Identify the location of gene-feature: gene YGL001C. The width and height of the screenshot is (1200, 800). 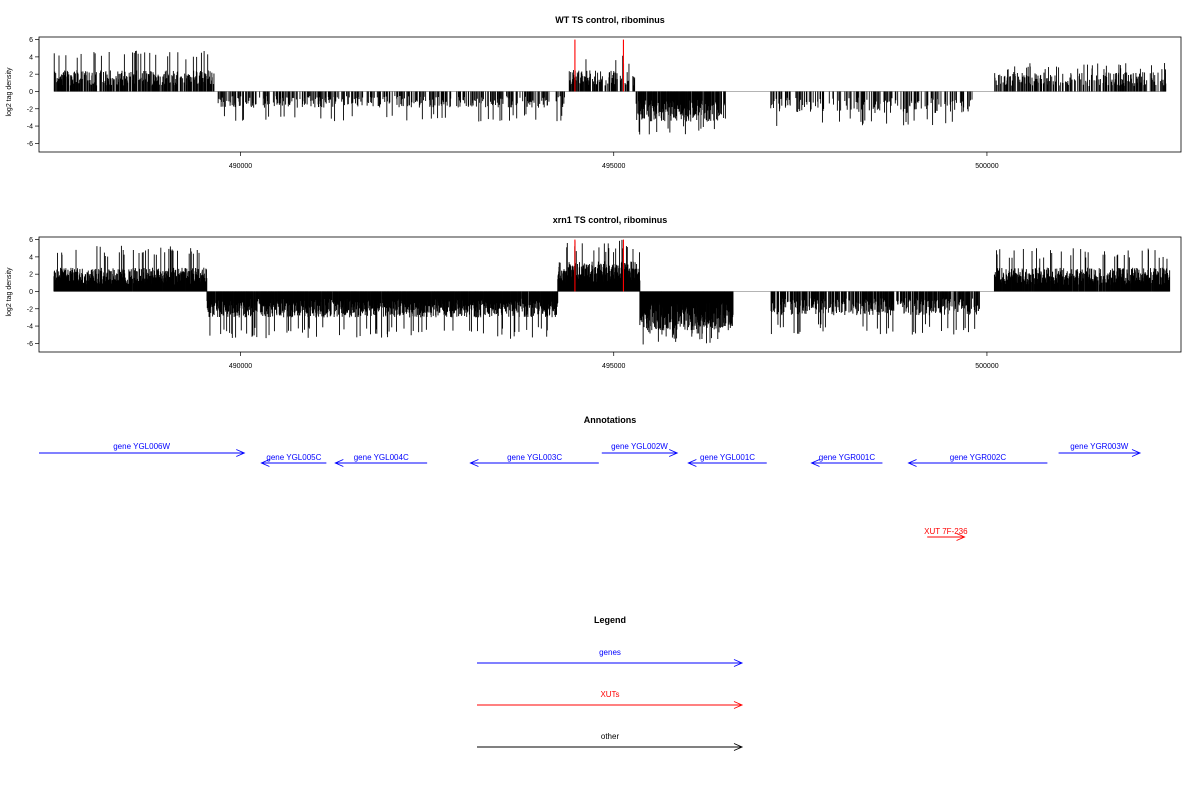
(727, 460).